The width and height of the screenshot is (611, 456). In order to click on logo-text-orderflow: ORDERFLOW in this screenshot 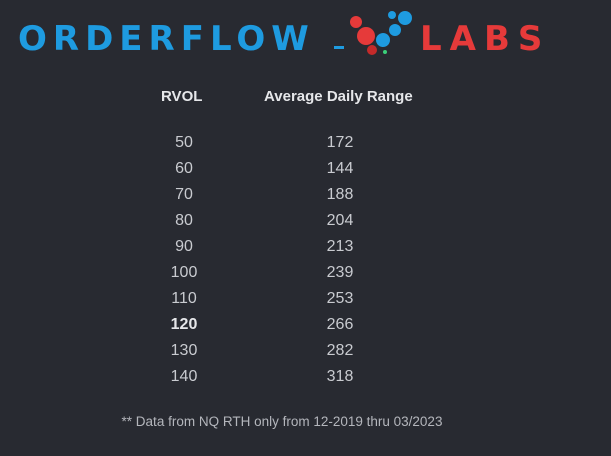, I will do `click(166, 39)`.